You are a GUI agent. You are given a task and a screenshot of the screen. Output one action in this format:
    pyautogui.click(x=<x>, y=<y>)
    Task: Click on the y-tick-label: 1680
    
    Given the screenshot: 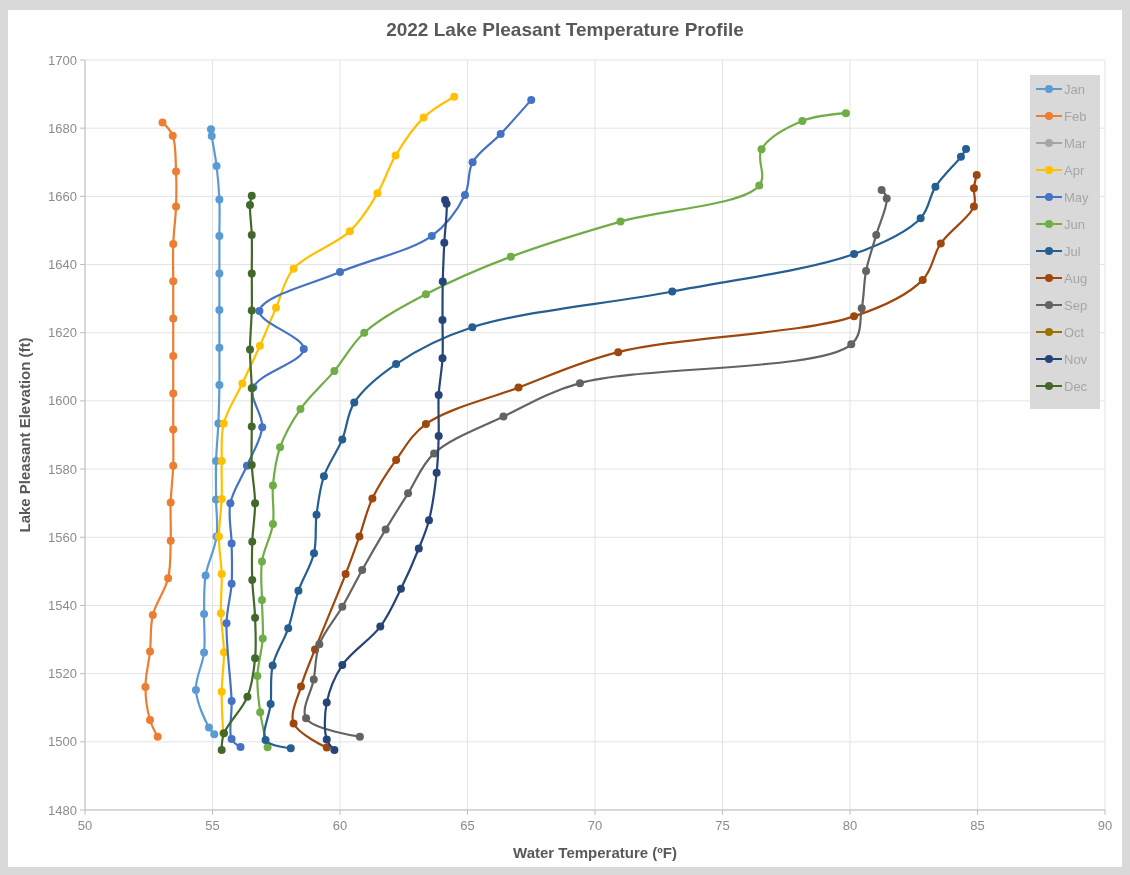 What is the action you would take?
    pyautogui.click(x=62, y=128)
    